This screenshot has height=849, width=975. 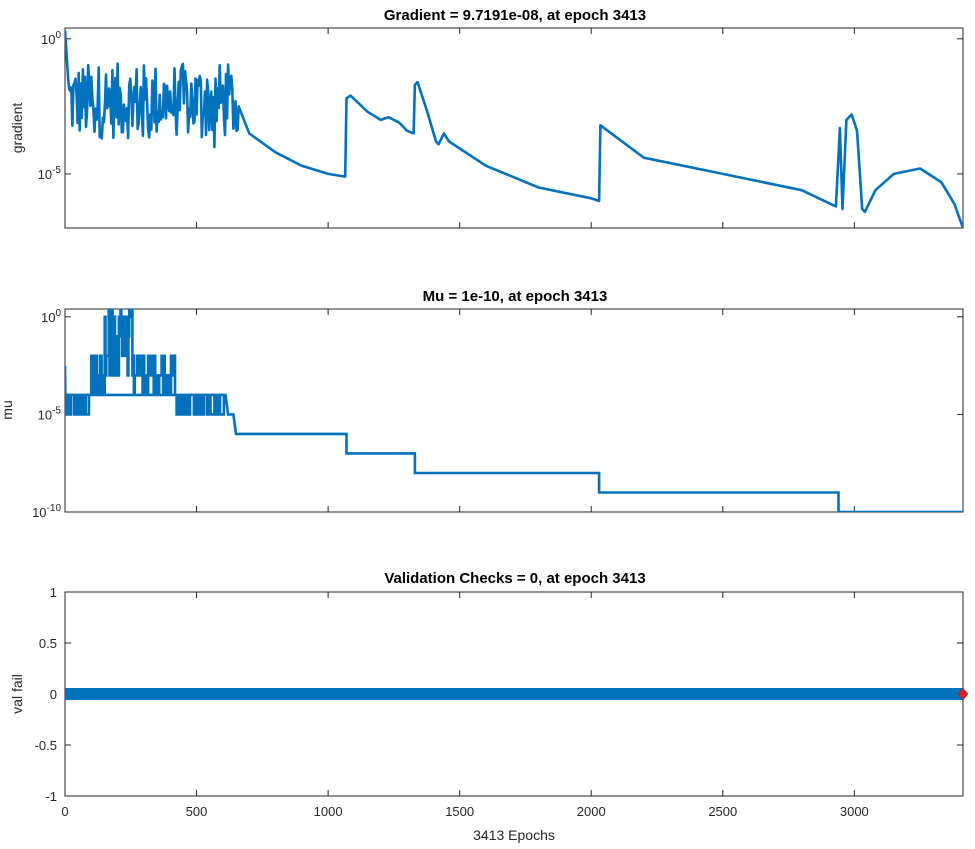 I want to click on y-tick-label: 10⁻¹⁰, so click(x=46, y=511).